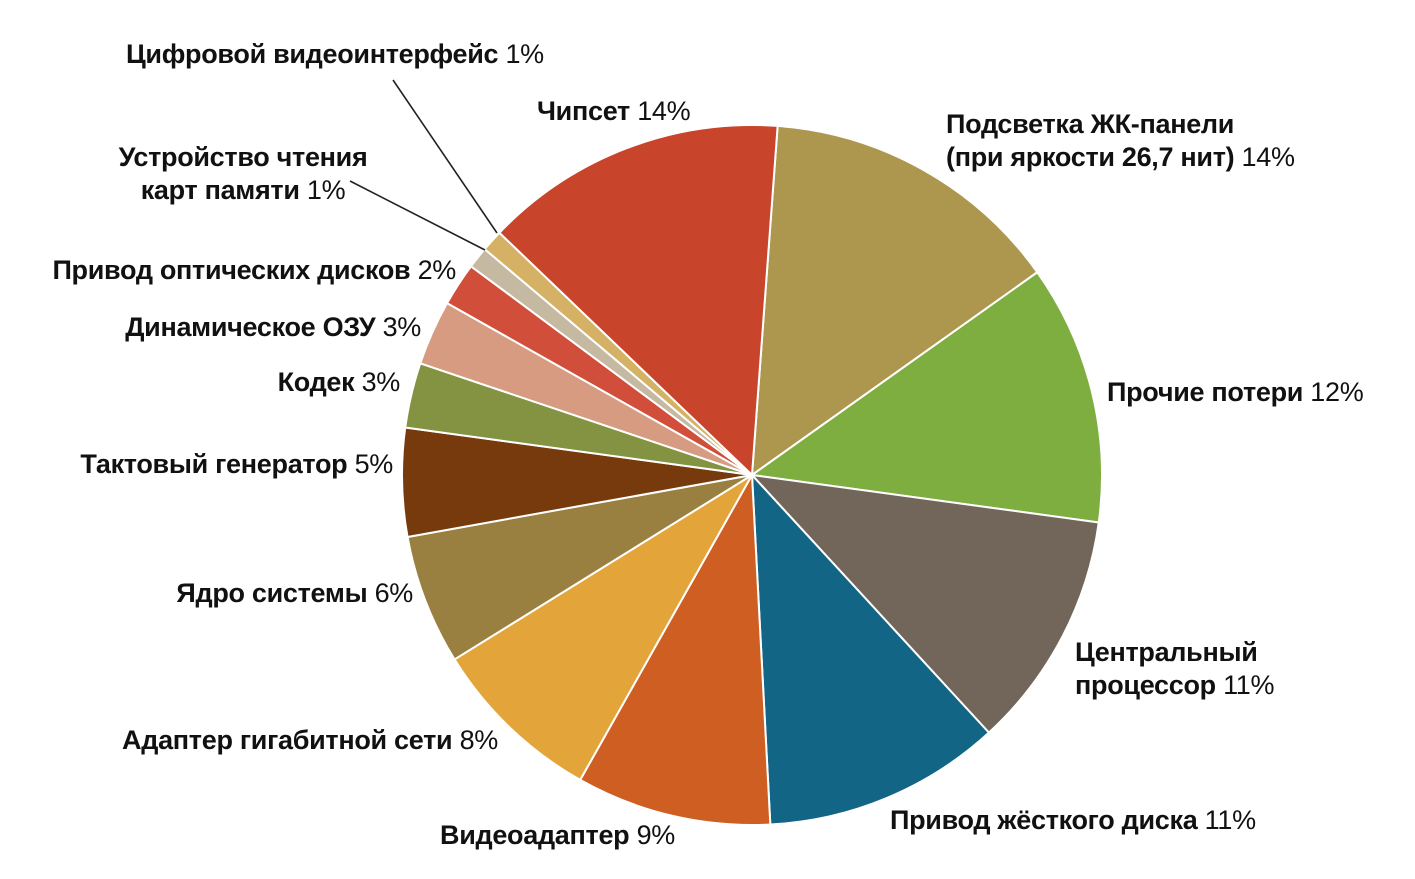  I want to click on slice-label: Видеоадаптер 9%, so click(557, 835).